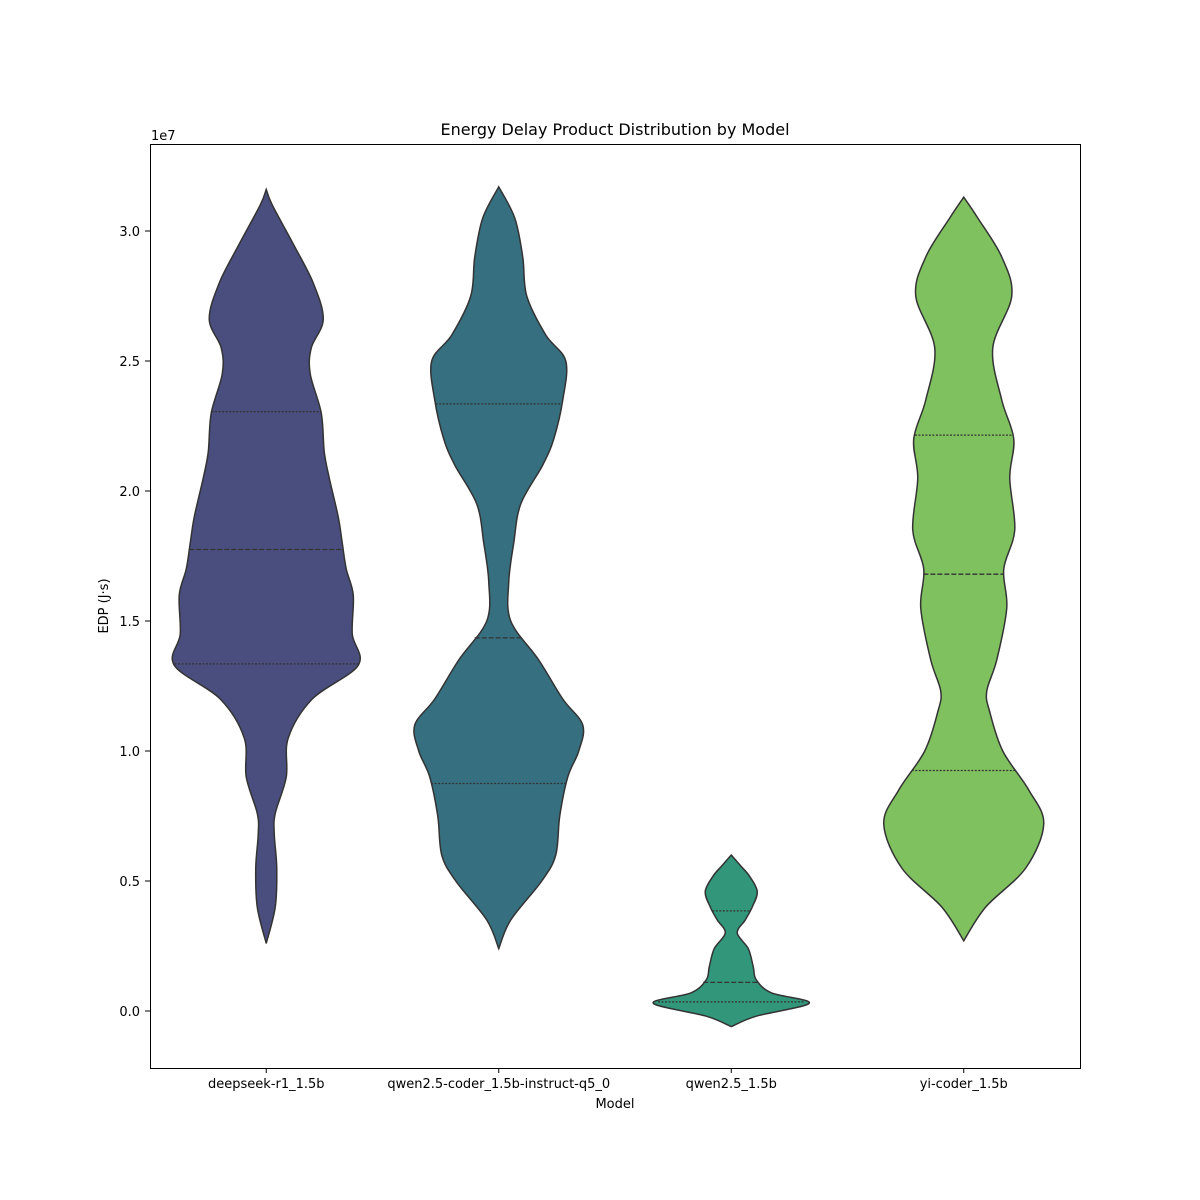 Image resolution: width=1200 pixels, height=1200 pixels. What do you see at coordinates (129, 232) in the screenshot?
I see `y-tick-label: 3.0` at bounding box center [129, 232].